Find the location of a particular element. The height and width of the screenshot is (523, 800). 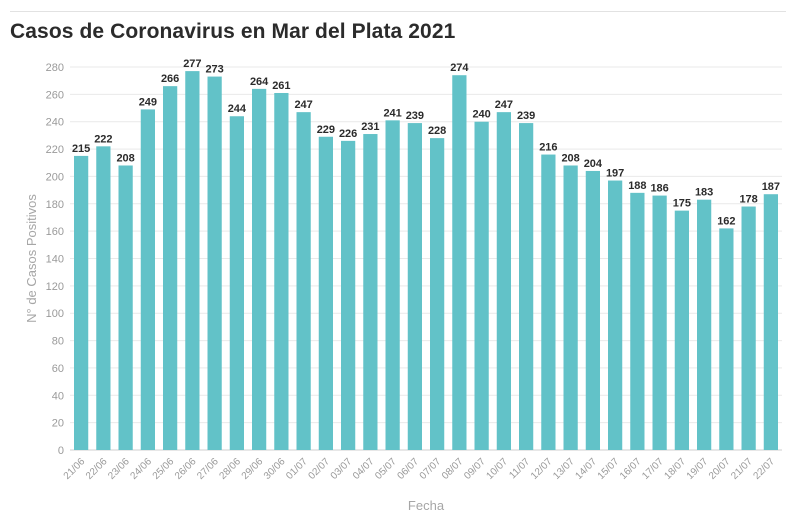

y-tick-label: 140 is located at coordinates (55, 260).